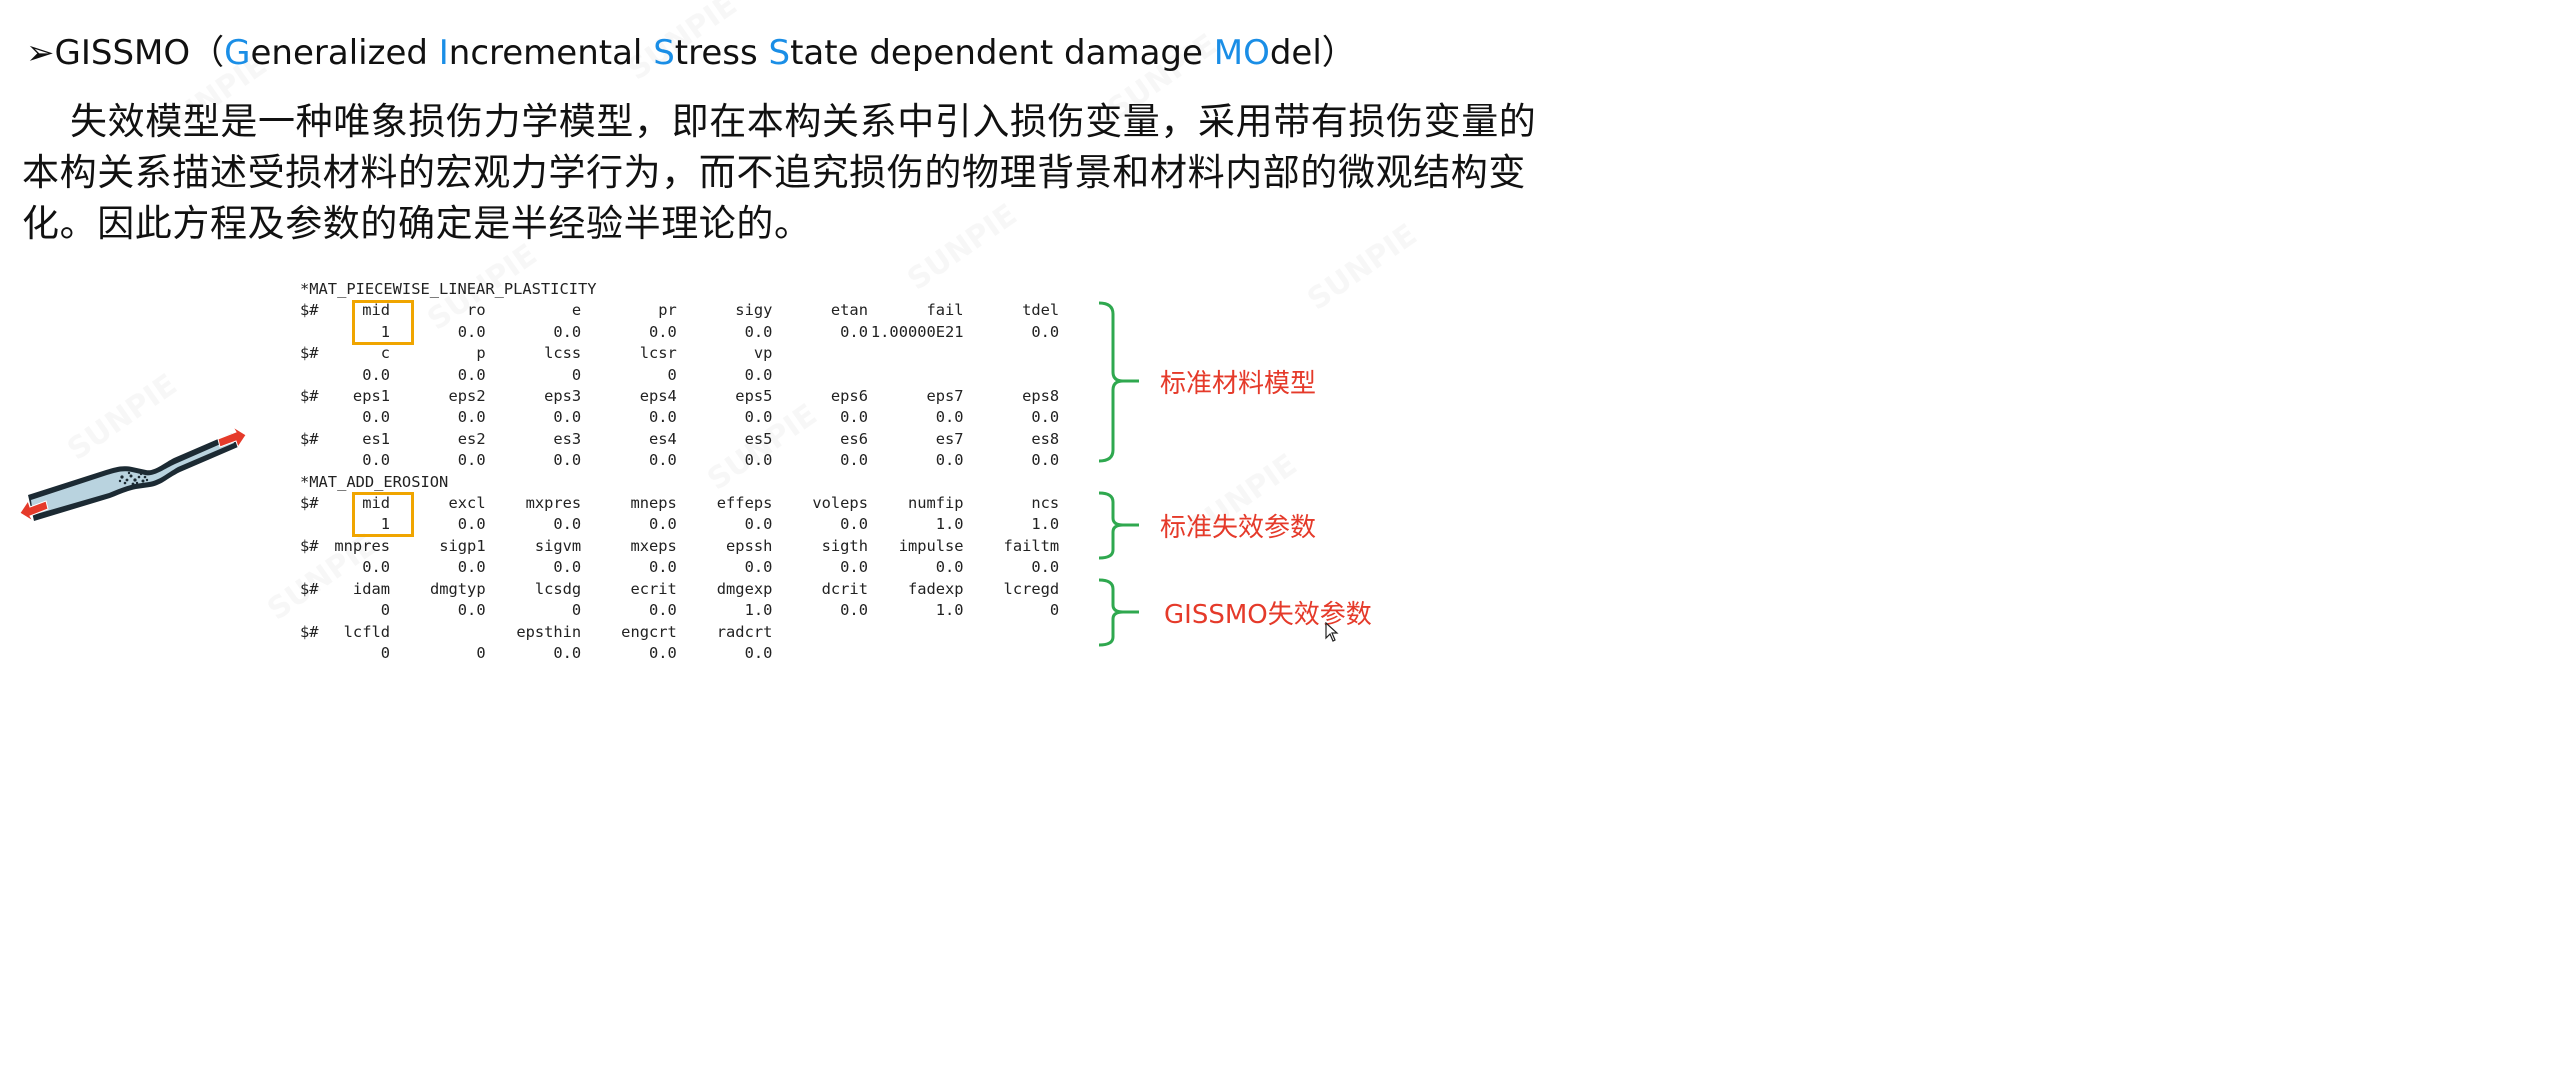 The image size is (2549, 1090). Describe the element at coordinates (1031, 545) in the screenshot. I see `field-name: failtm` at that location.